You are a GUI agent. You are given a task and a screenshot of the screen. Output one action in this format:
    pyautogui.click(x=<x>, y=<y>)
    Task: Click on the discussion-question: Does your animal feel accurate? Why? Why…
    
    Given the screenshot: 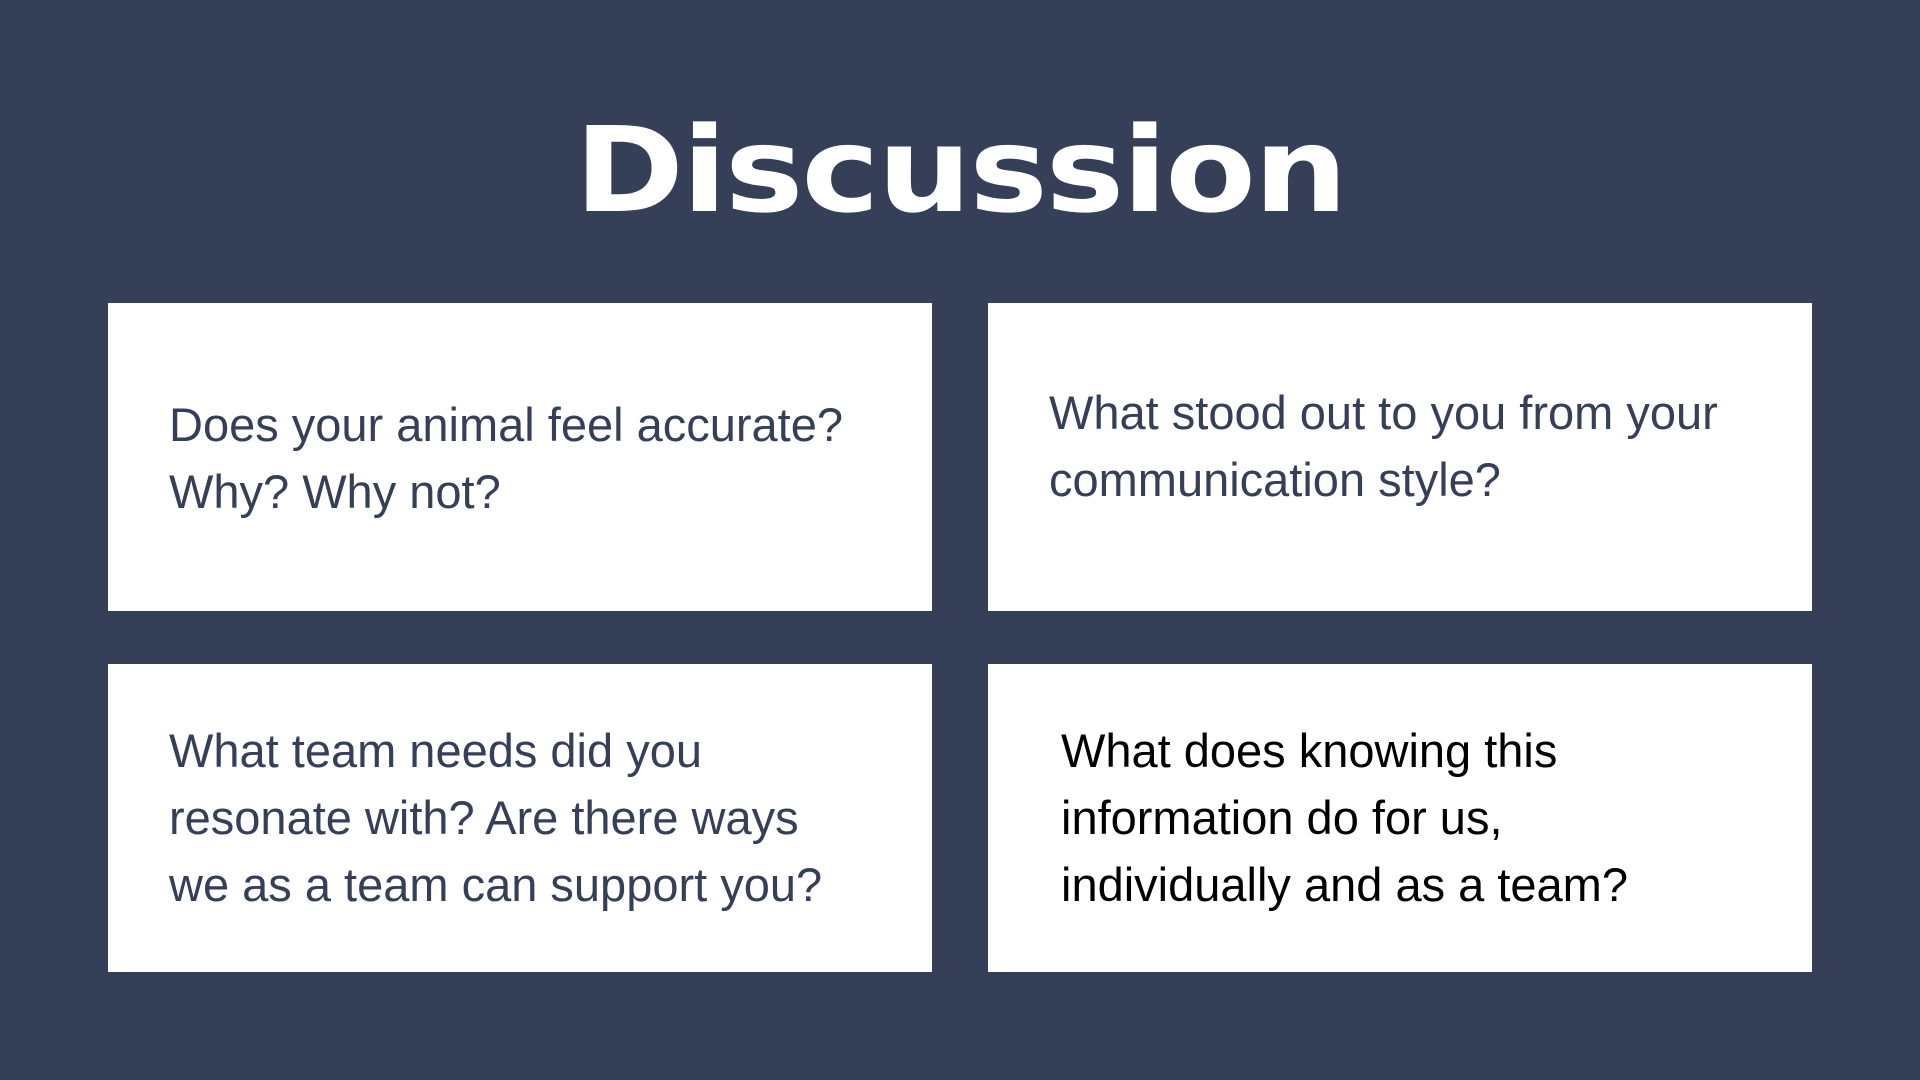 What is the action you would take?
    pyautogui.click(x=506, y=458)
    